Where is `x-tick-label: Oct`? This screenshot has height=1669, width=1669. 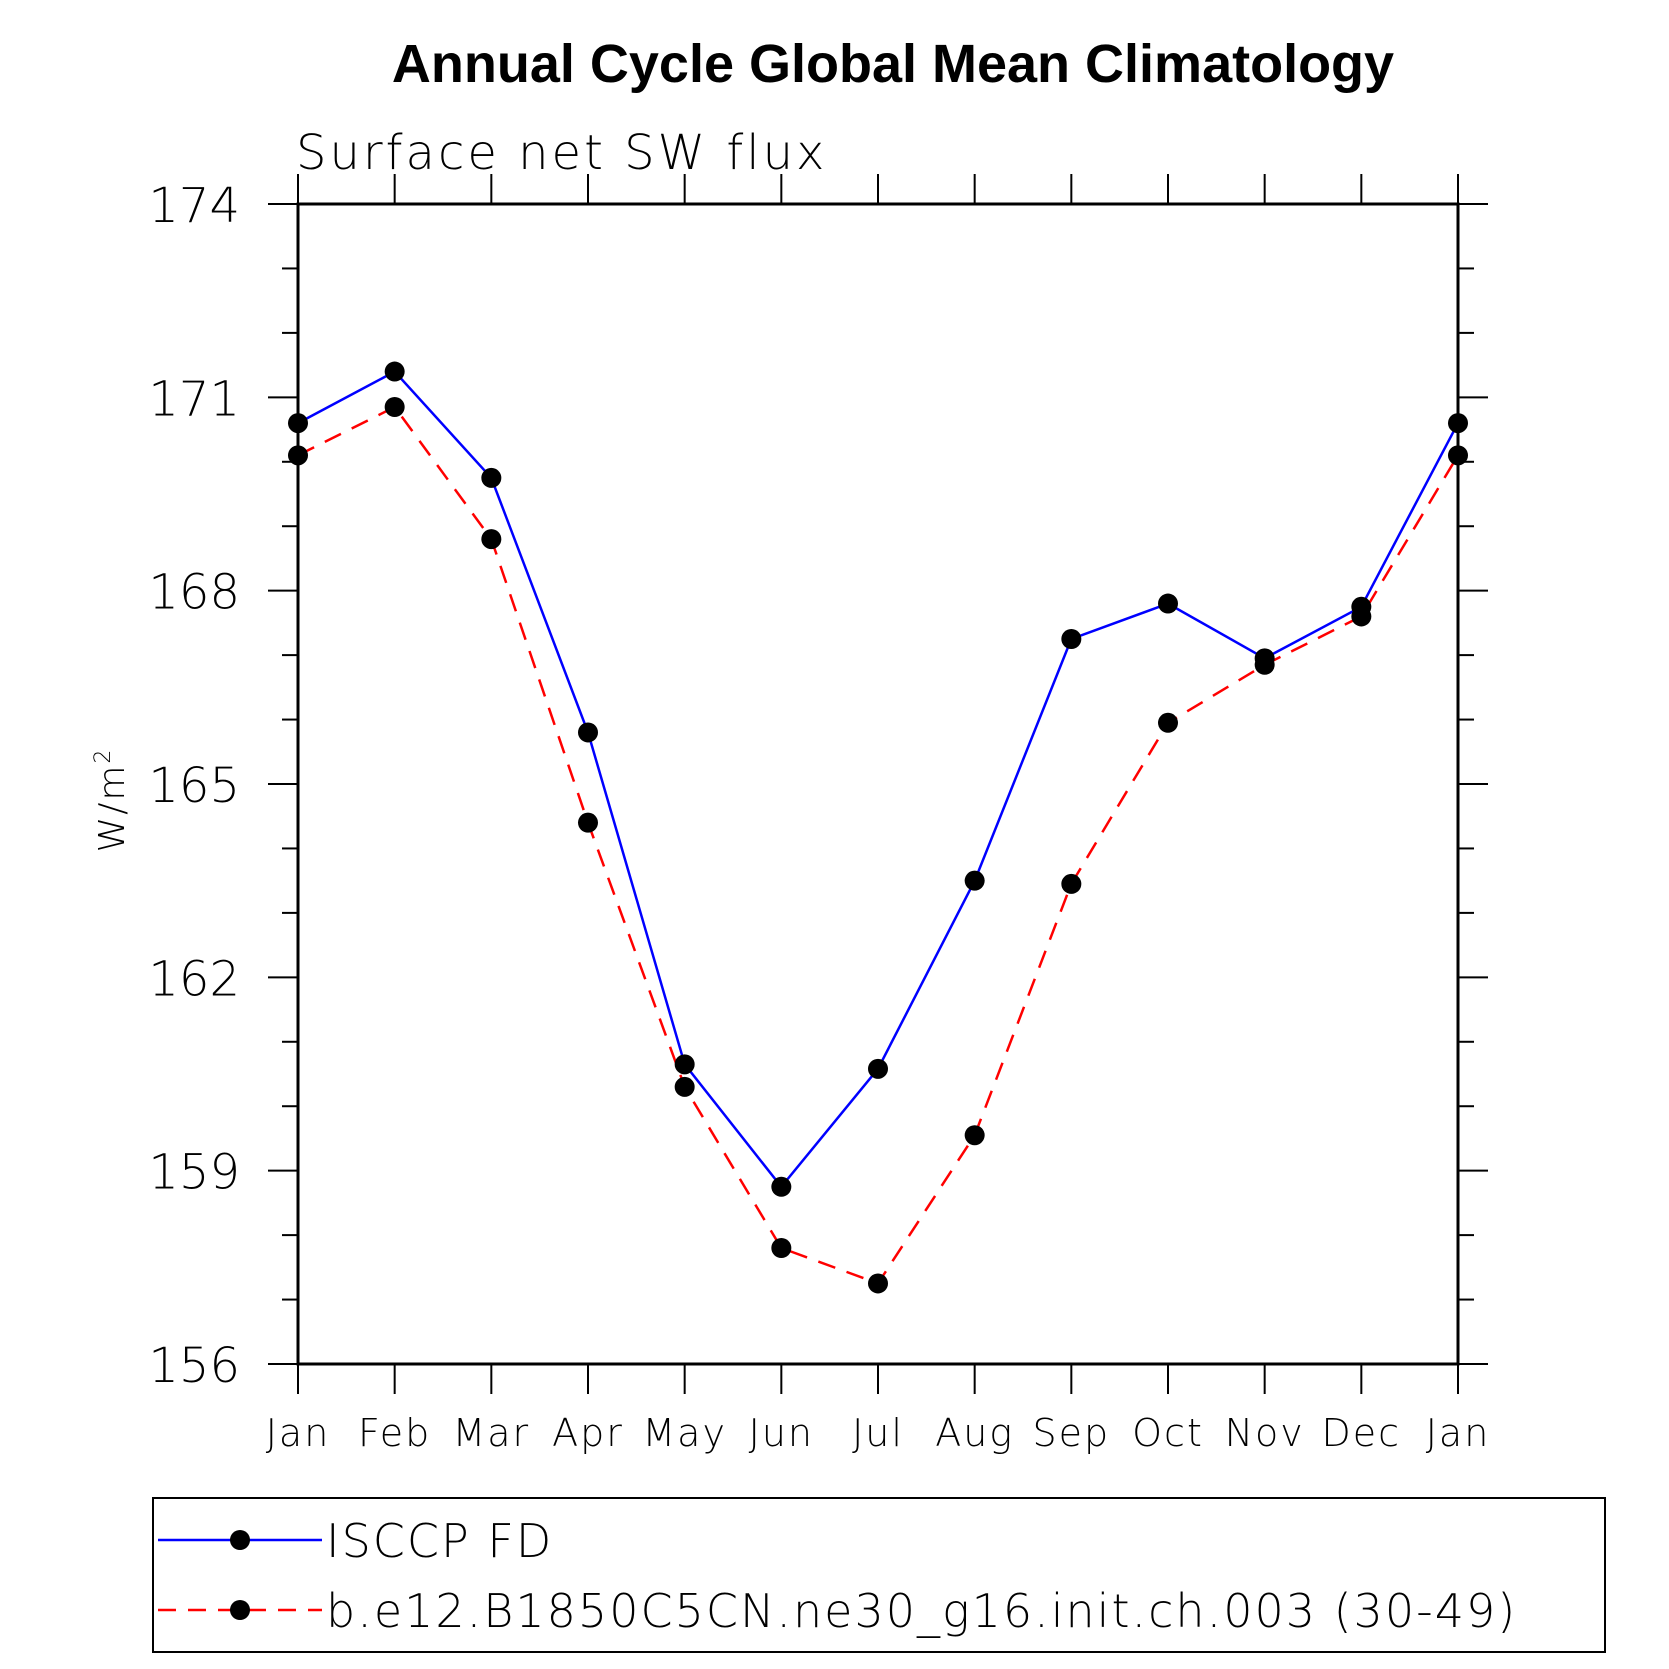
x-tick-label: Oct is located at coordinates (1168, 1433).